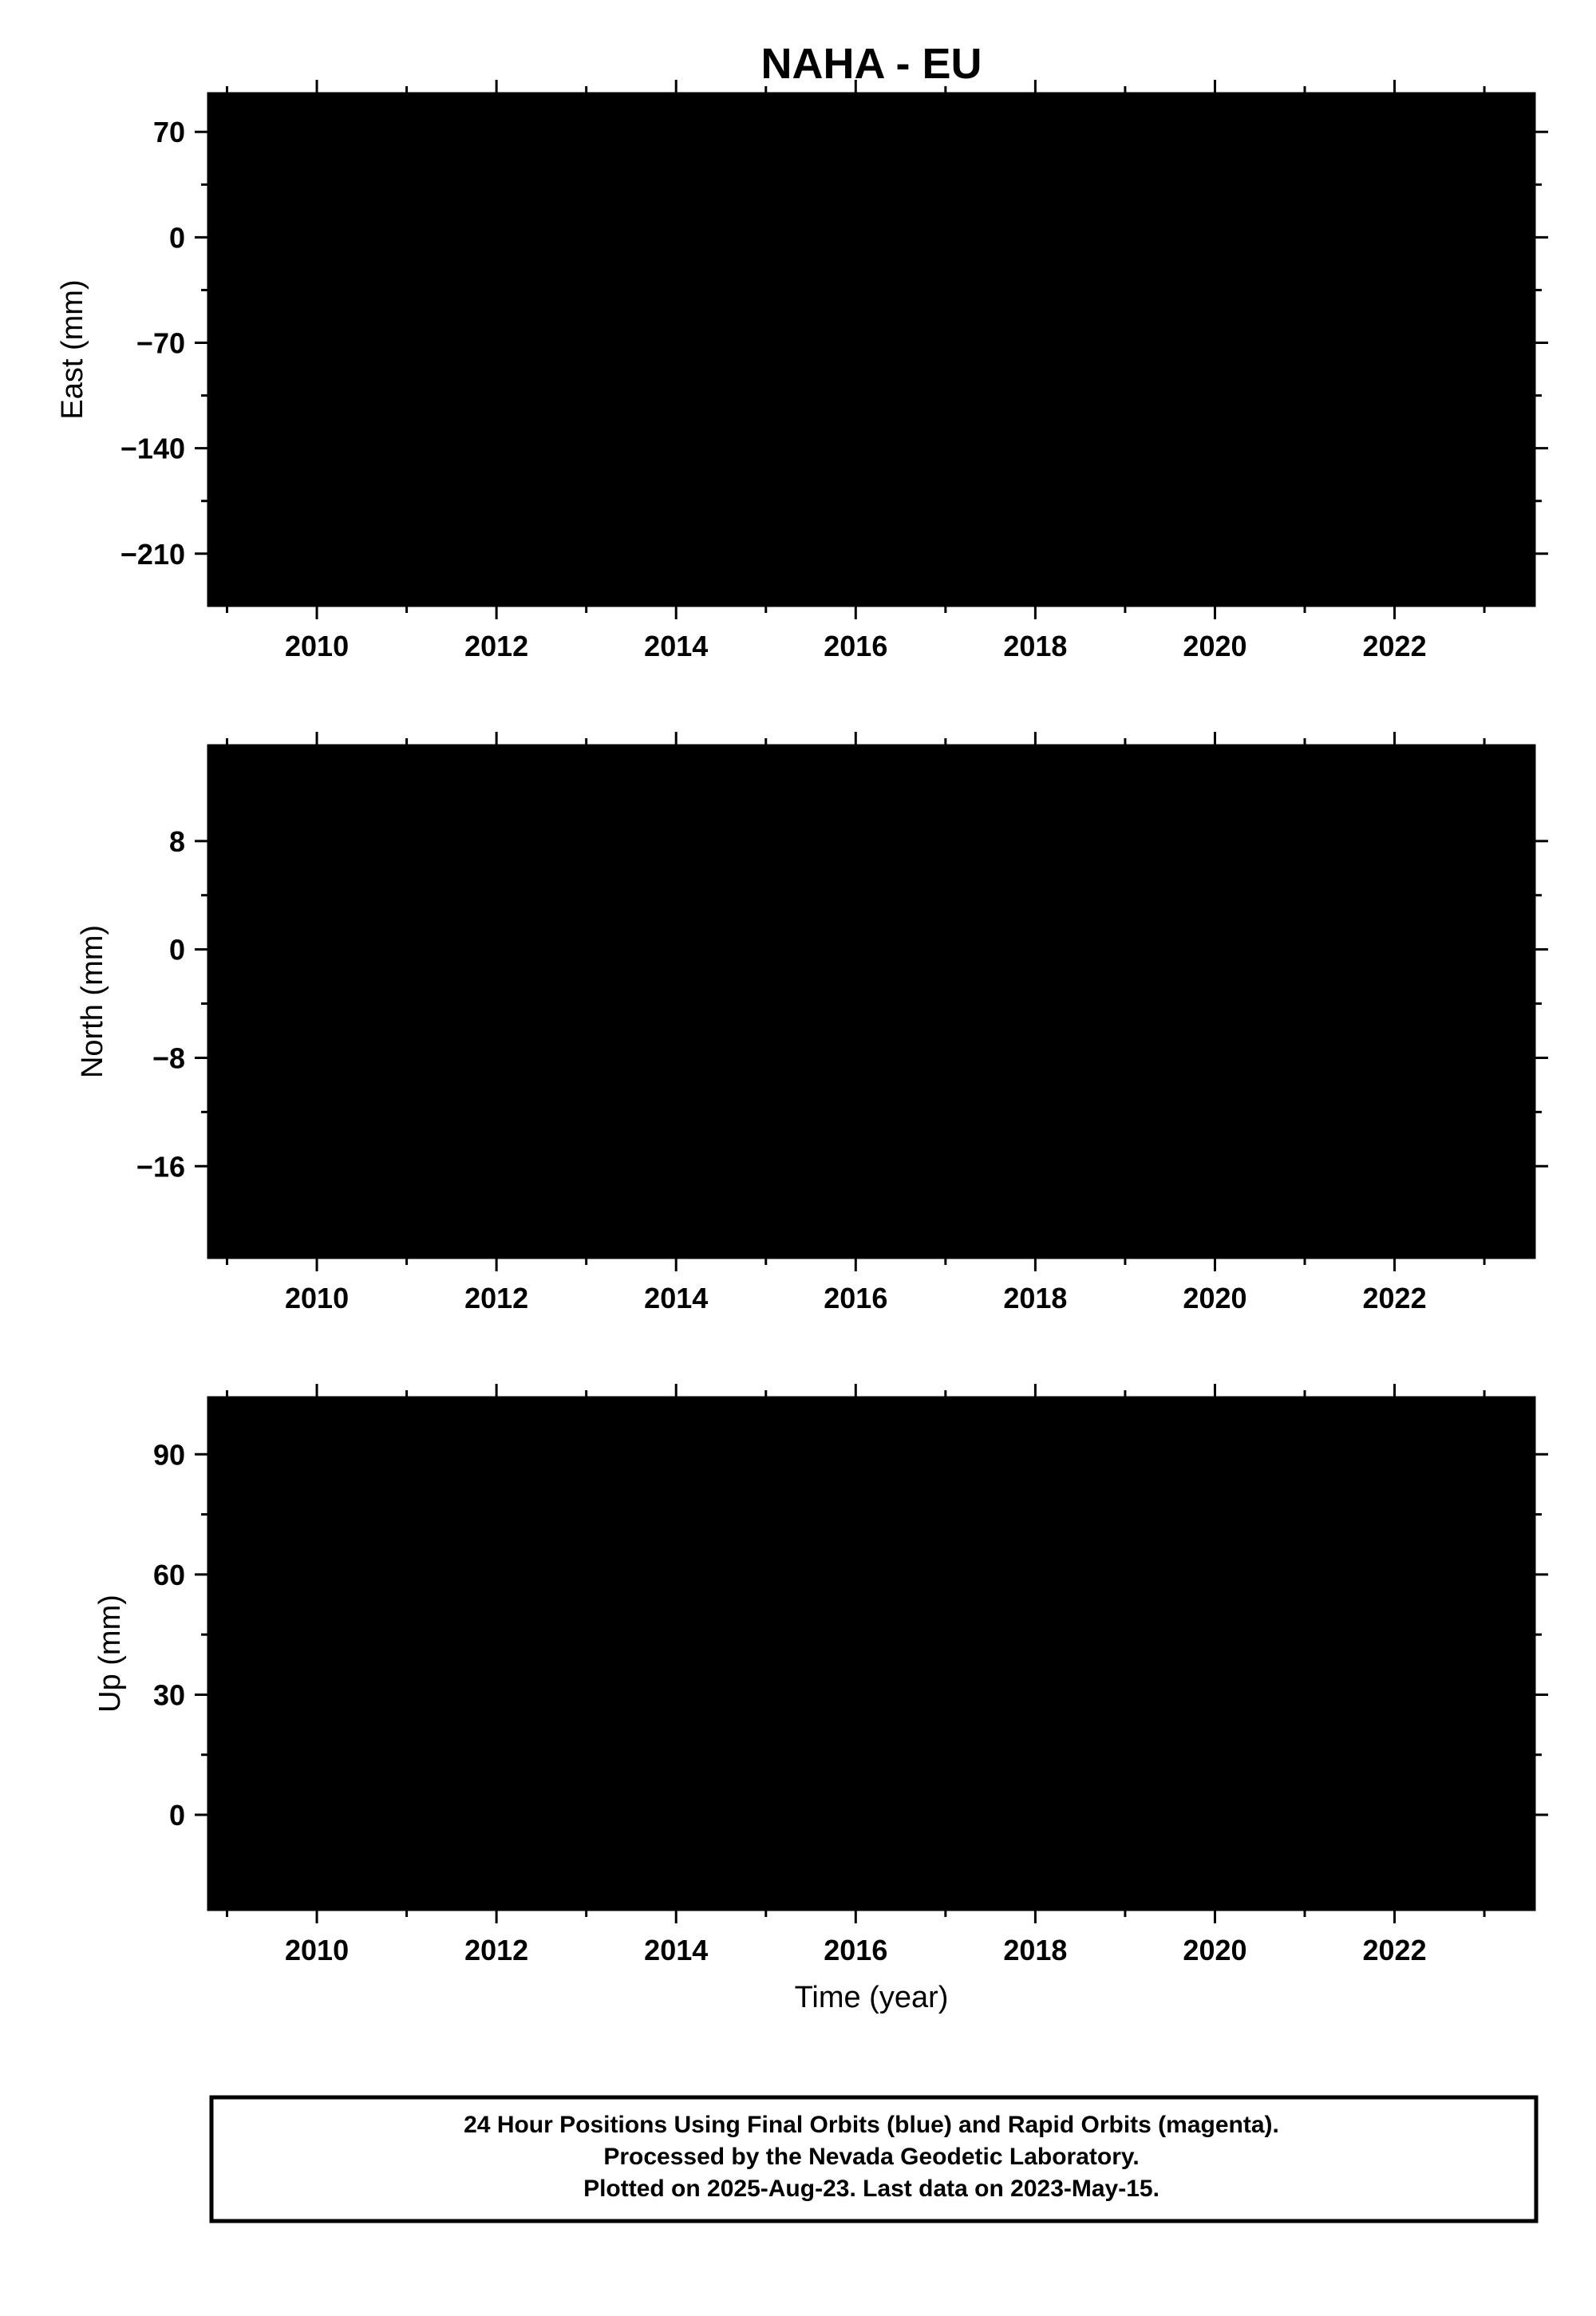  What do you see at coordinates (110, 1654) in the screenshot?
I see `up-ylabel: Up (mm)` at bounding box center [110, 1654].